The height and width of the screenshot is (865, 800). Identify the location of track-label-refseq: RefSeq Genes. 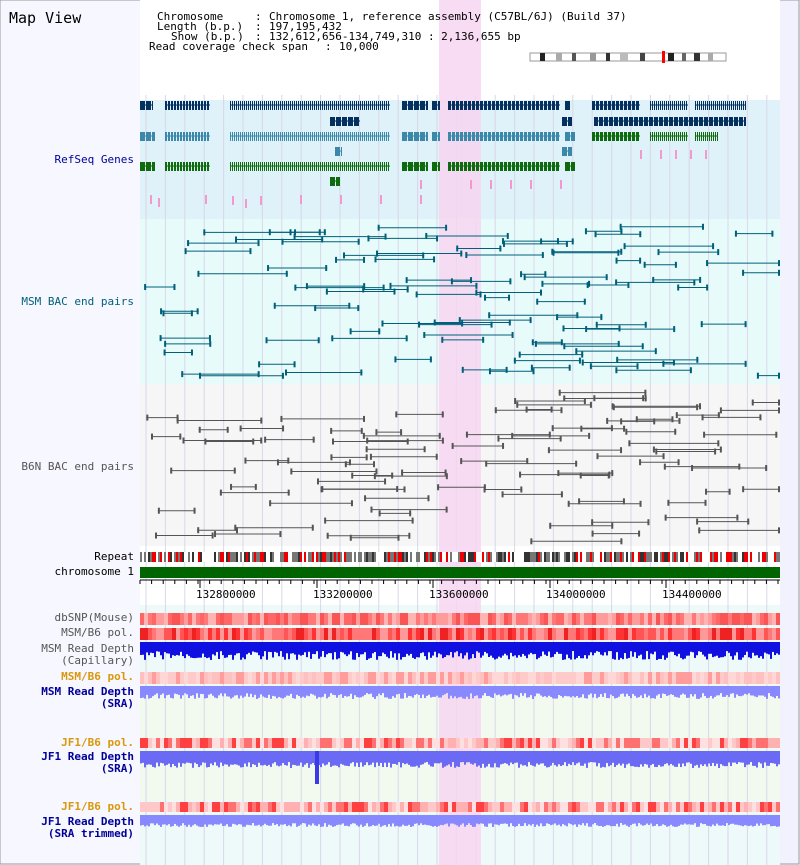
(94, 159).